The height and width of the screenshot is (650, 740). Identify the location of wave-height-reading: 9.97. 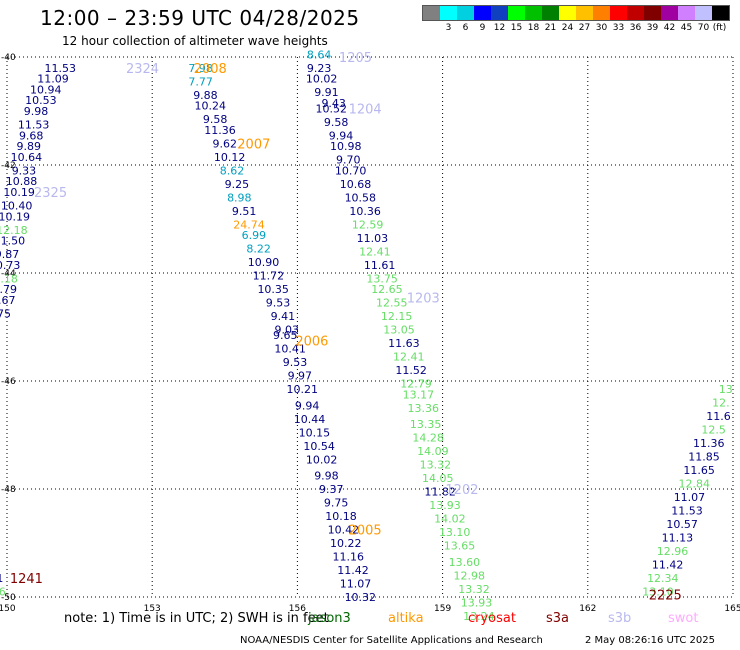
(300, 376).